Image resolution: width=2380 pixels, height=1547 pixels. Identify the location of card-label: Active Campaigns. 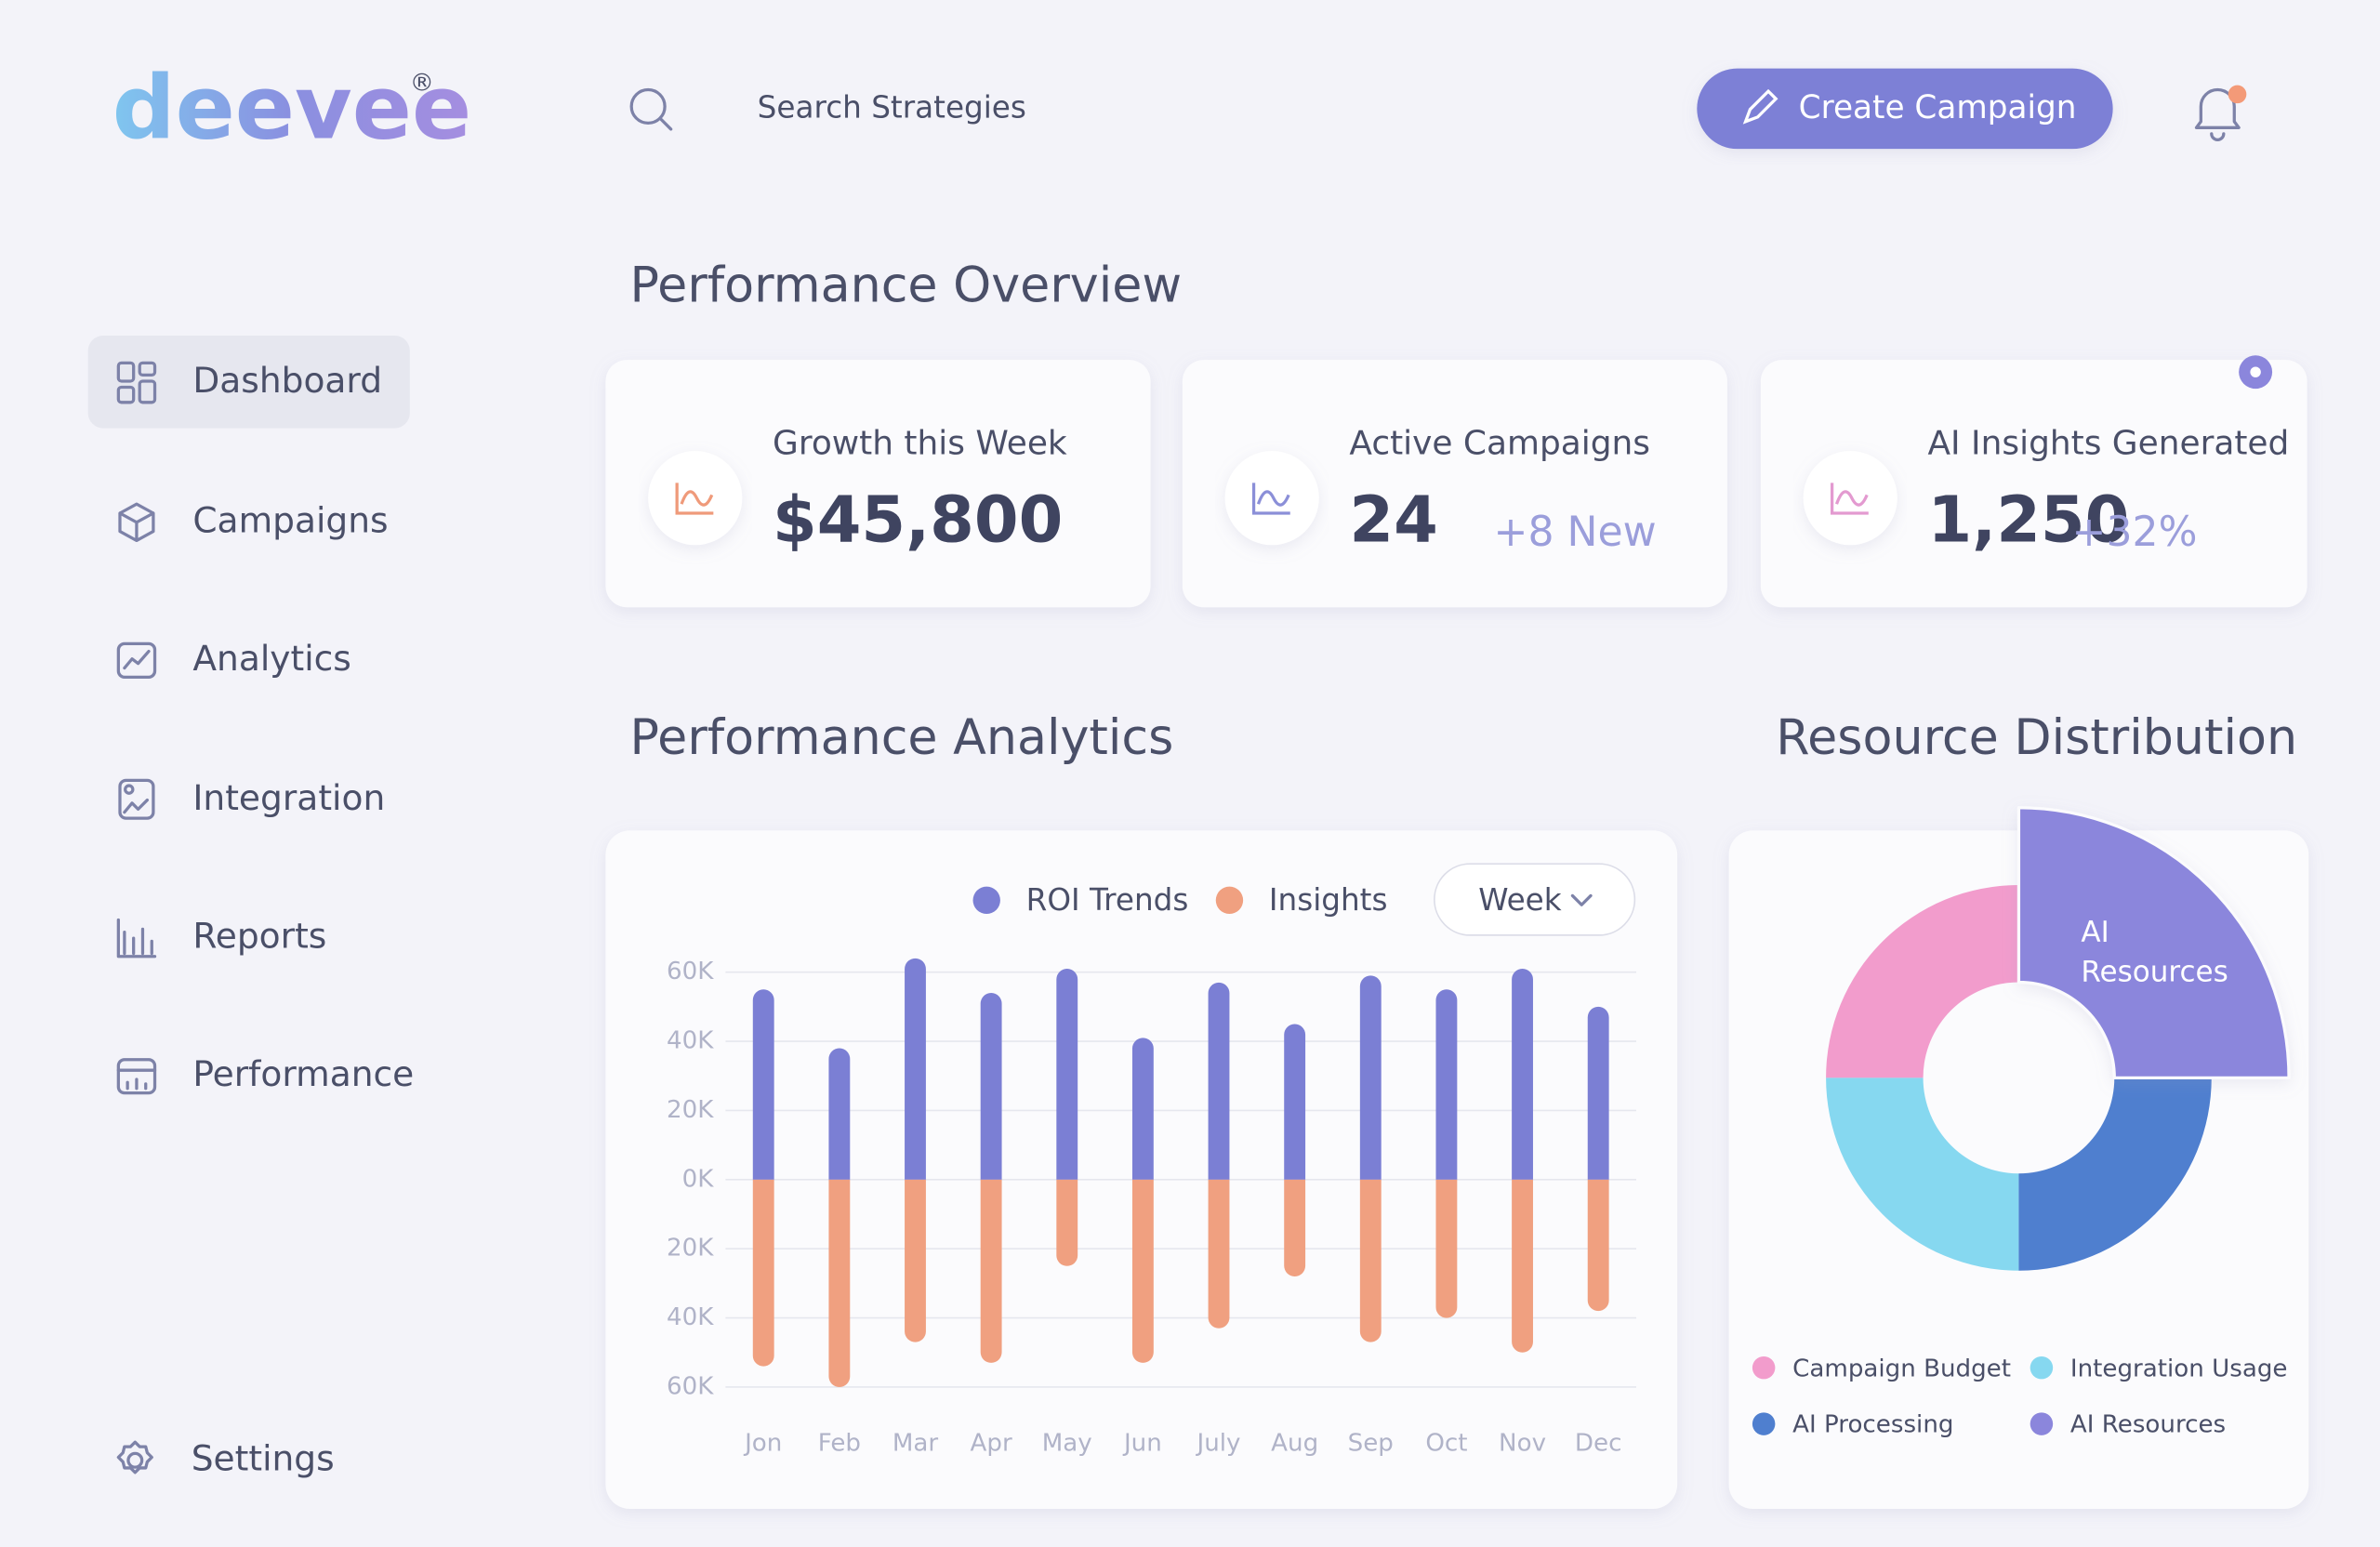
(1499, 444).